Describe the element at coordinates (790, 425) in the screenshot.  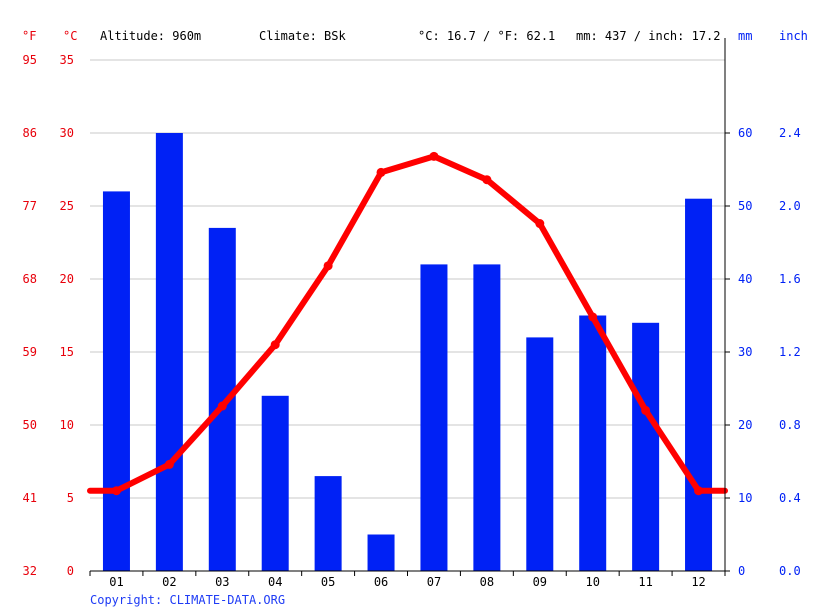
I see `inch-tick-label: 0.8` at that location.